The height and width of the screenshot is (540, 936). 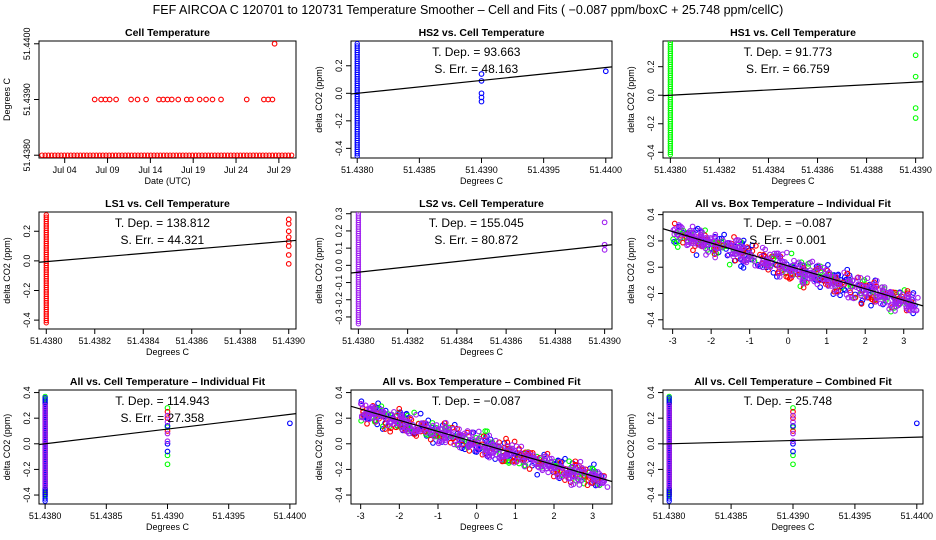 I want to click on x-tick-label: 51.4400, so click(x=290, y=516).